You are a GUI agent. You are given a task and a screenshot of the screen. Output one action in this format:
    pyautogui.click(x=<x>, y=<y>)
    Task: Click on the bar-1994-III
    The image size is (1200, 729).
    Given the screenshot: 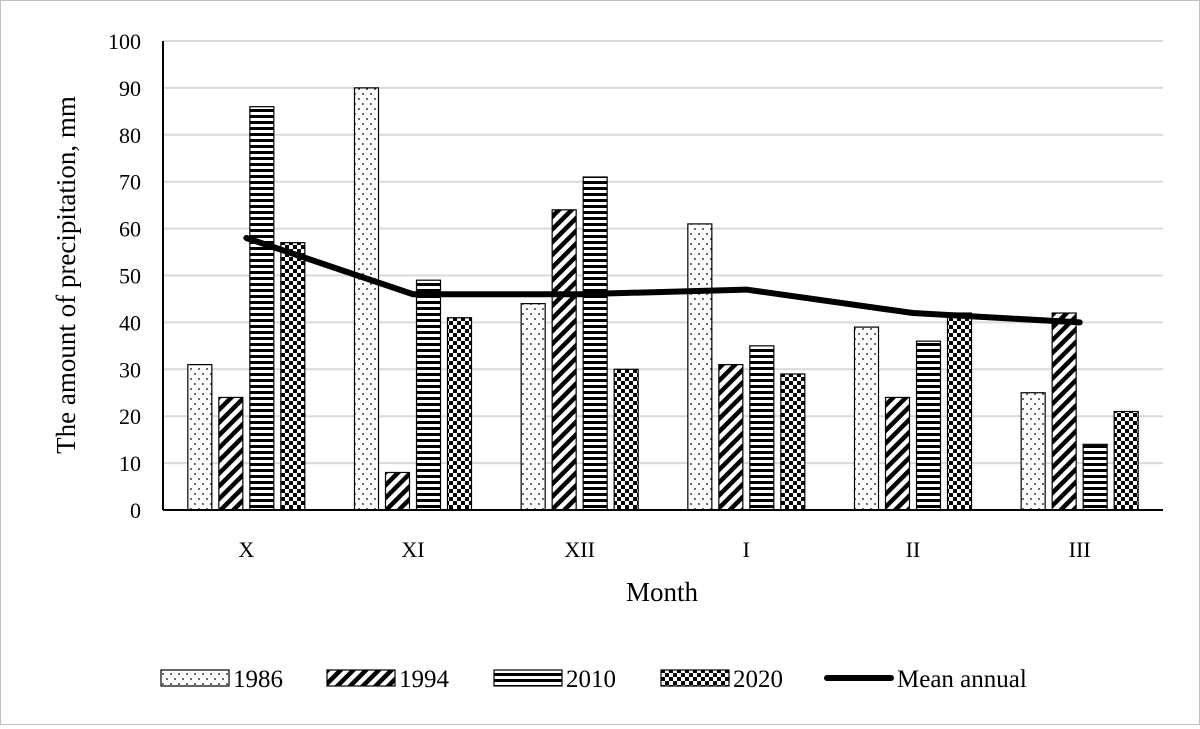 What is the action you would take?
    pyautogui.click(x=1064, y=411)
    